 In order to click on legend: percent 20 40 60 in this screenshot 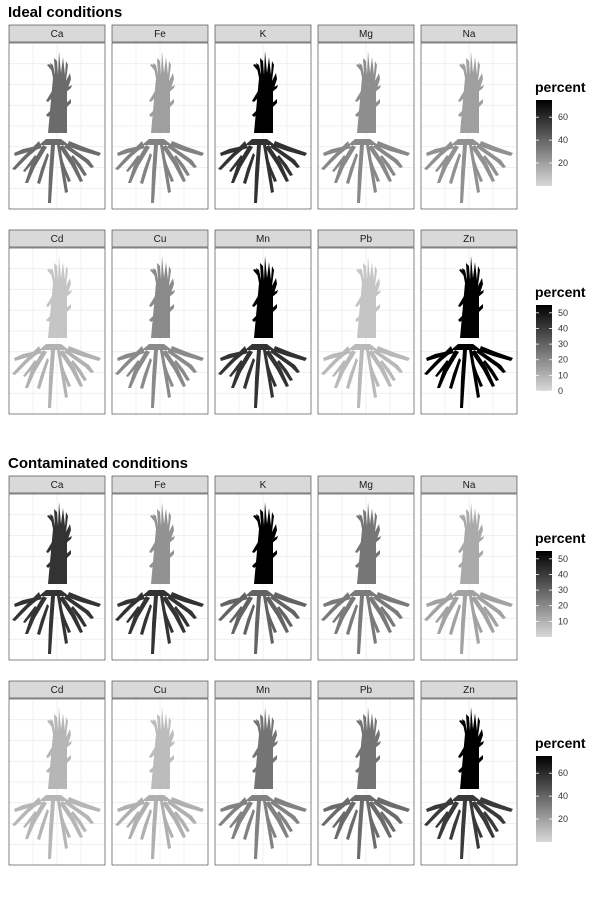, I will do `click(560, 788)`.